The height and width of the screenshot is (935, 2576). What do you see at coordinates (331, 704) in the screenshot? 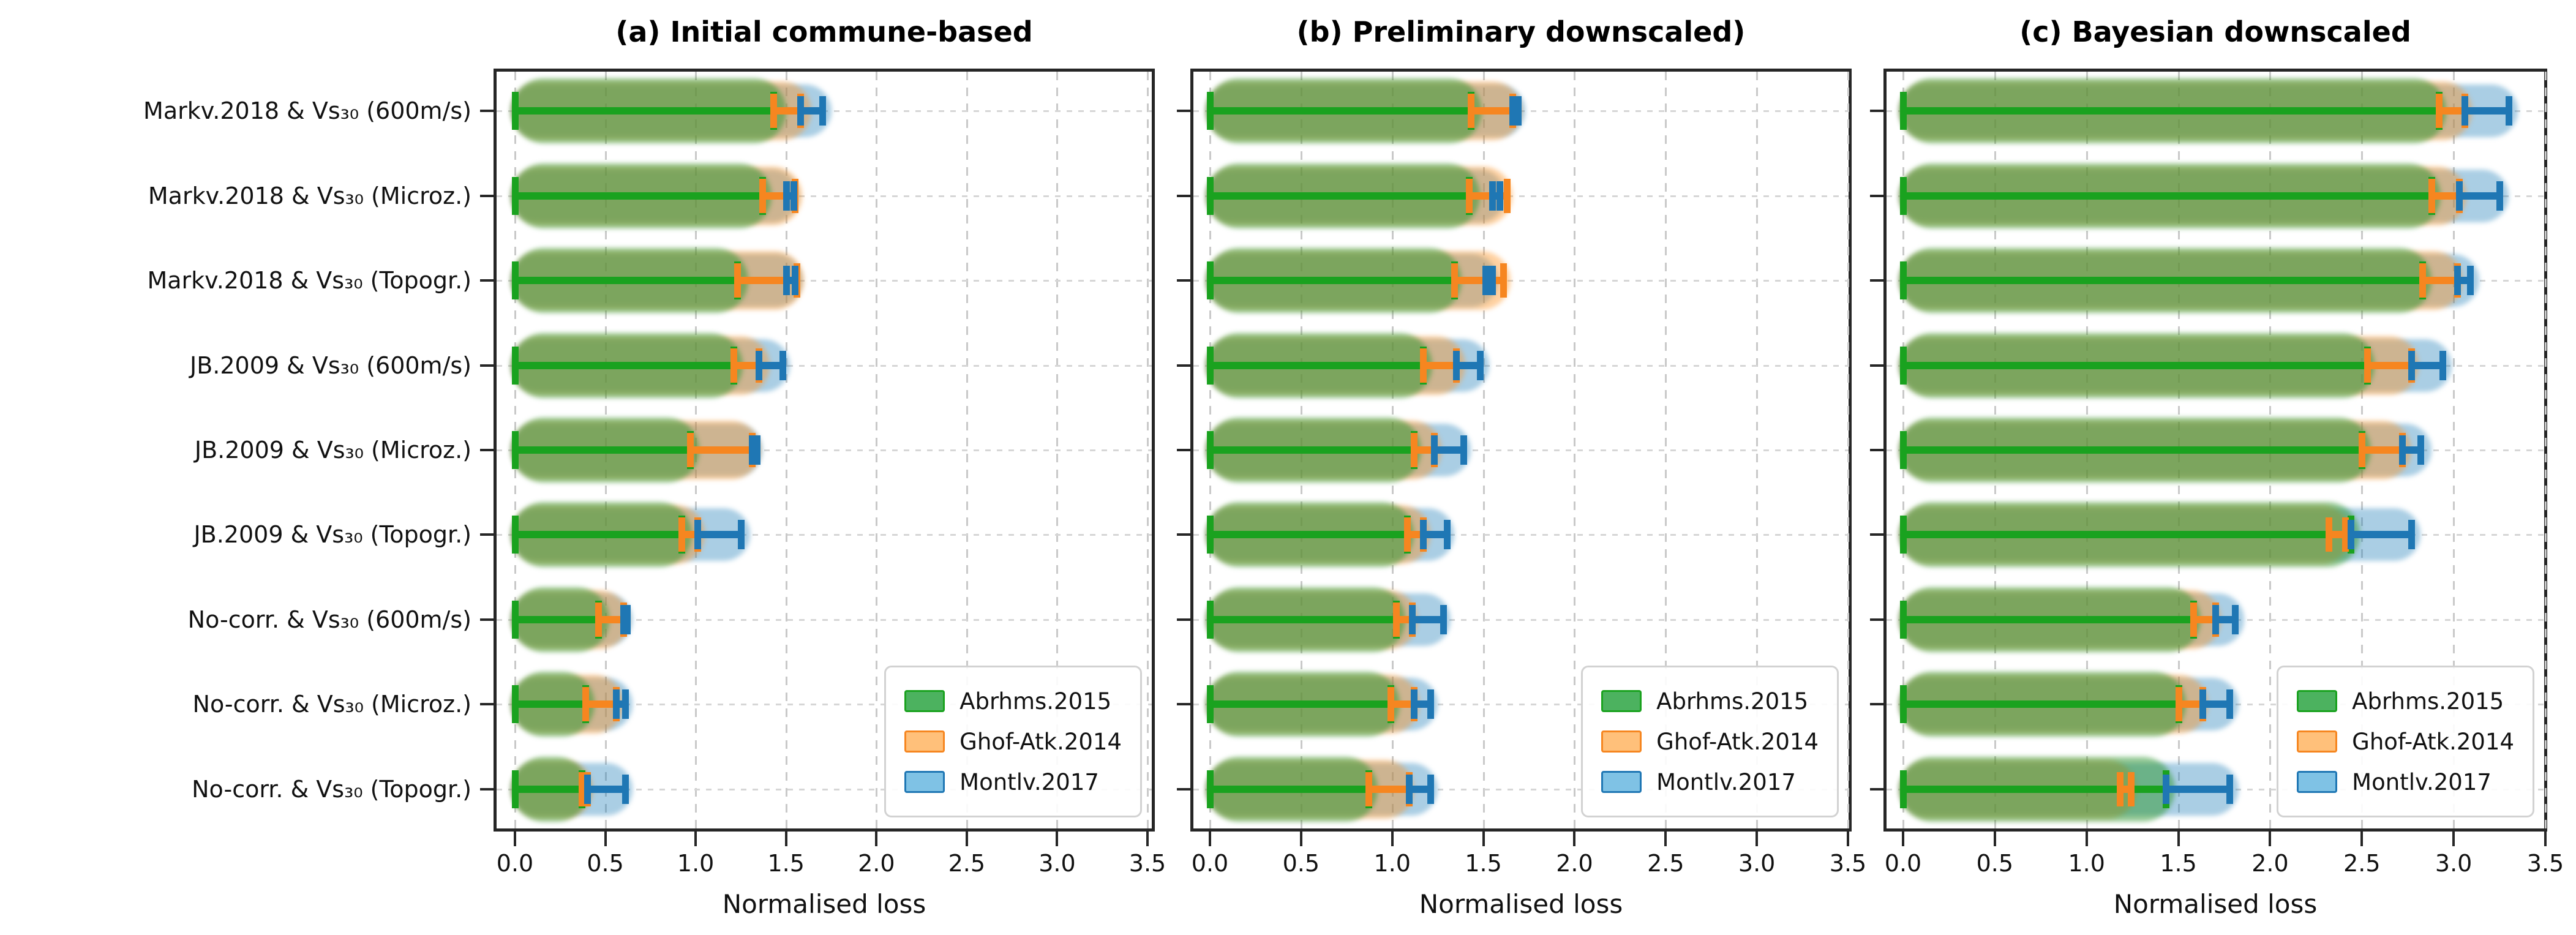
I see `y-category-label: No-corr. & Vs₃₀ (Microz.)` at bounding box center [331, 704].